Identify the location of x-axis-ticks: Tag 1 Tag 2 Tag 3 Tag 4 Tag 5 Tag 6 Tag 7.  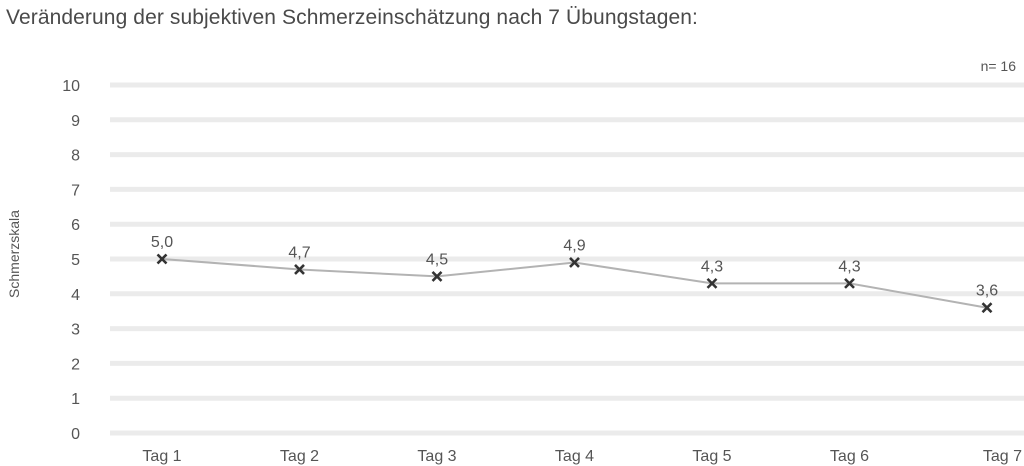
(582, 456).